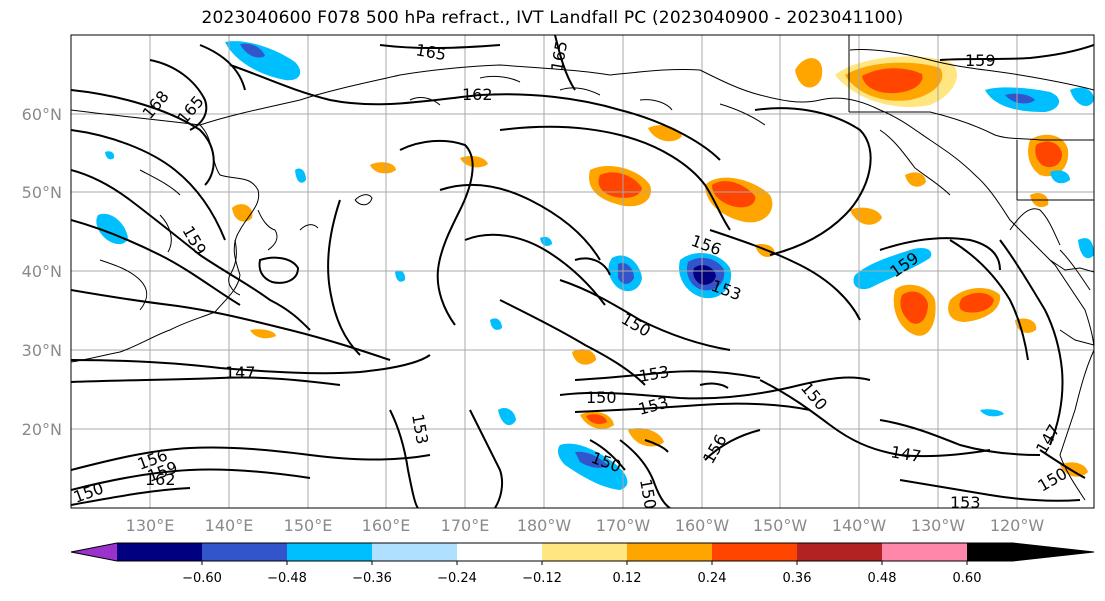 The height and width of the screenshot is (601, 1105). Describe the element at coordinates (702, 525) in the screenshot. I see `lon-label: 160°W` at that location.